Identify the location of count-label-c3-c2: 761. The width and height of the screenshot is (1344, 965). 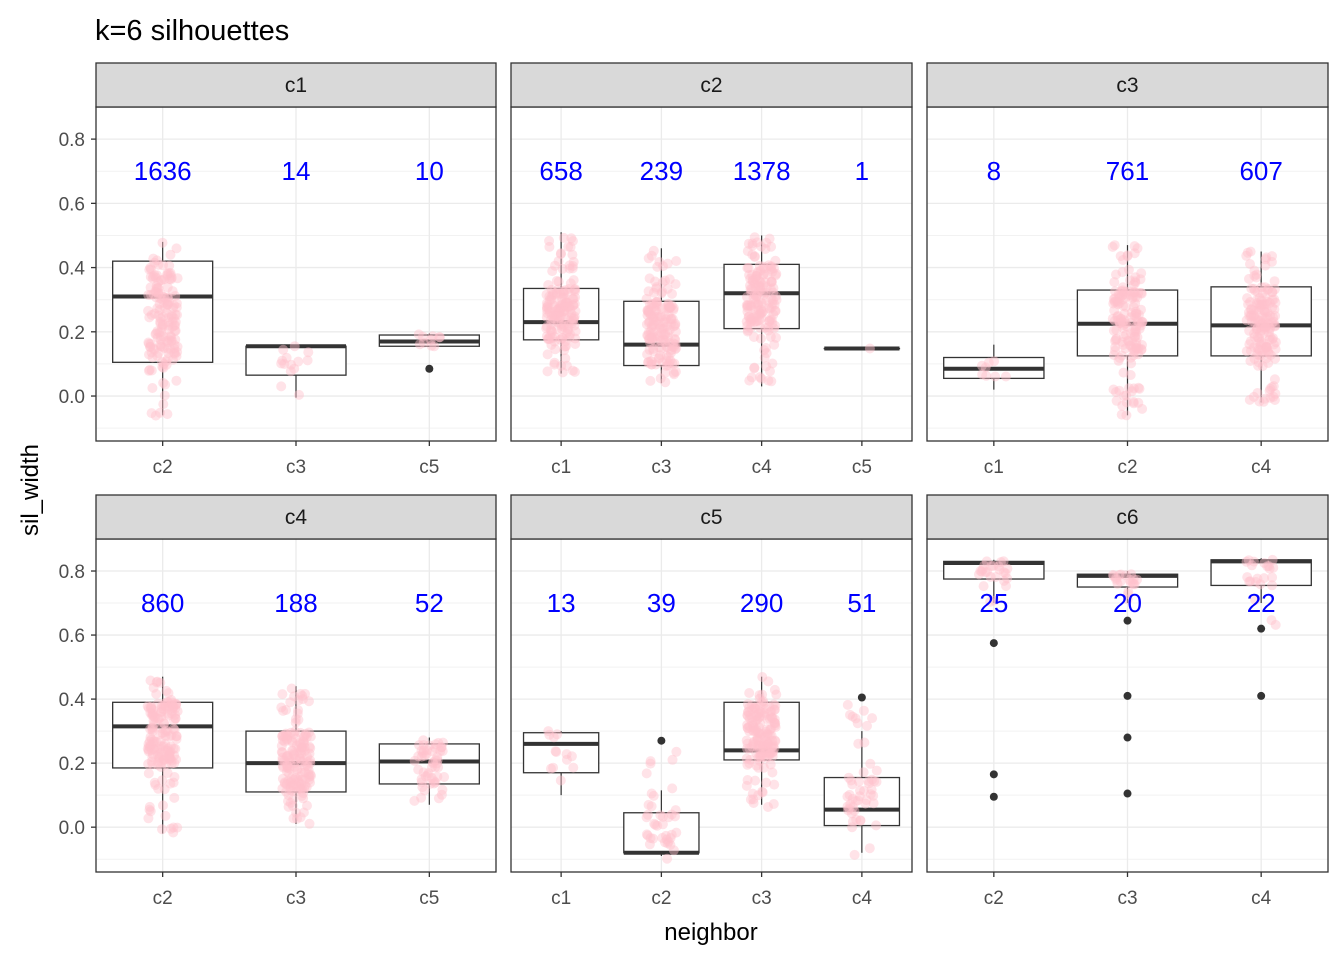
(1127, 171).